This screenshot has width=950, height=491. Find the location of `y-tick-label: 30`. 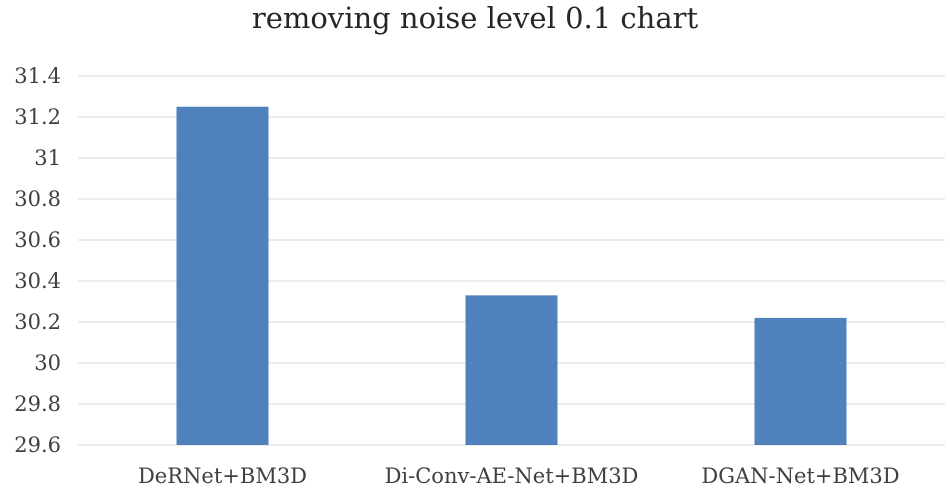

y-tick-label: 30 is located at coordinates (47, 363).